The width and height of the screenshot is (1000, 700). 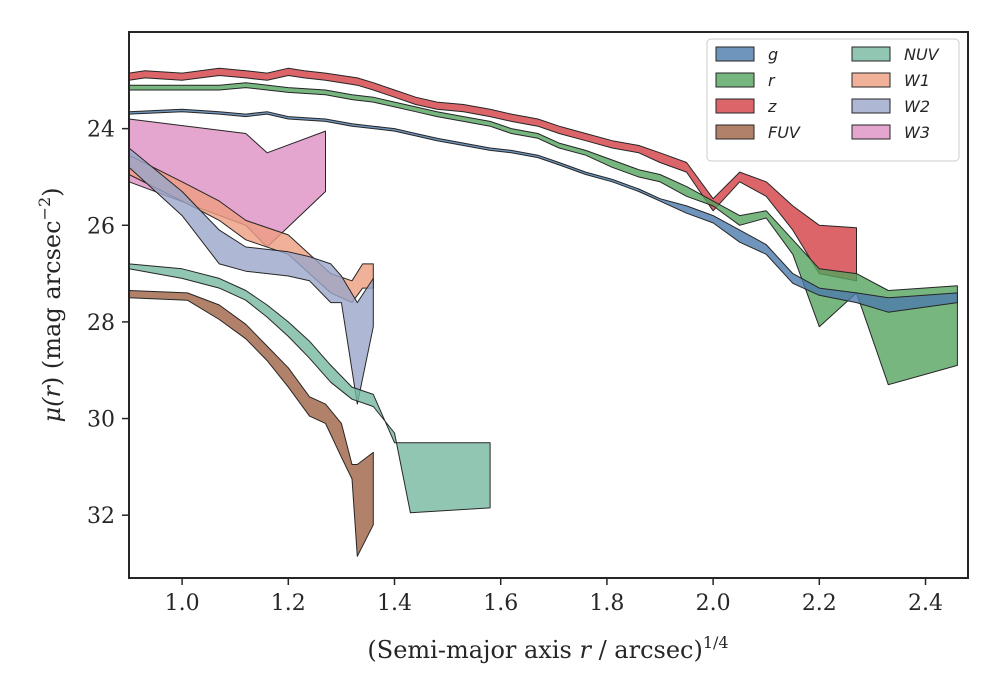 What do you see at coordinates (101, 323) in the screenshot?
I see `y-tick-label: 28` at bounding box center [101, 323].